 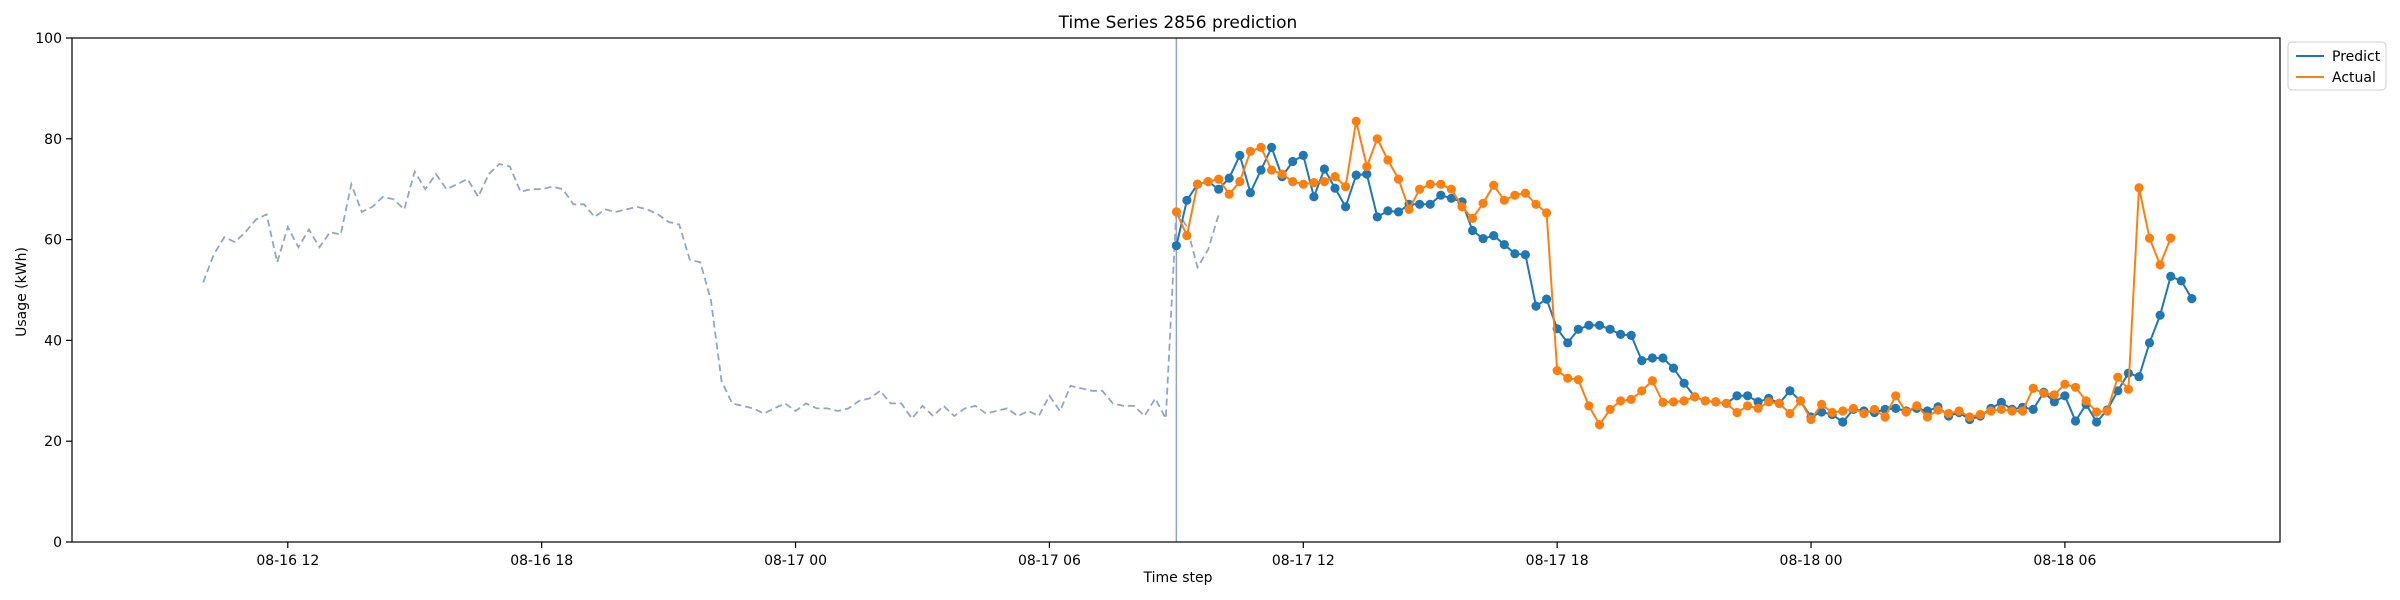 What do you see at coordinates (1178, 578) in the screenshot?
I see `x-axis-label: Time step` at bounding box center [1178, 578].